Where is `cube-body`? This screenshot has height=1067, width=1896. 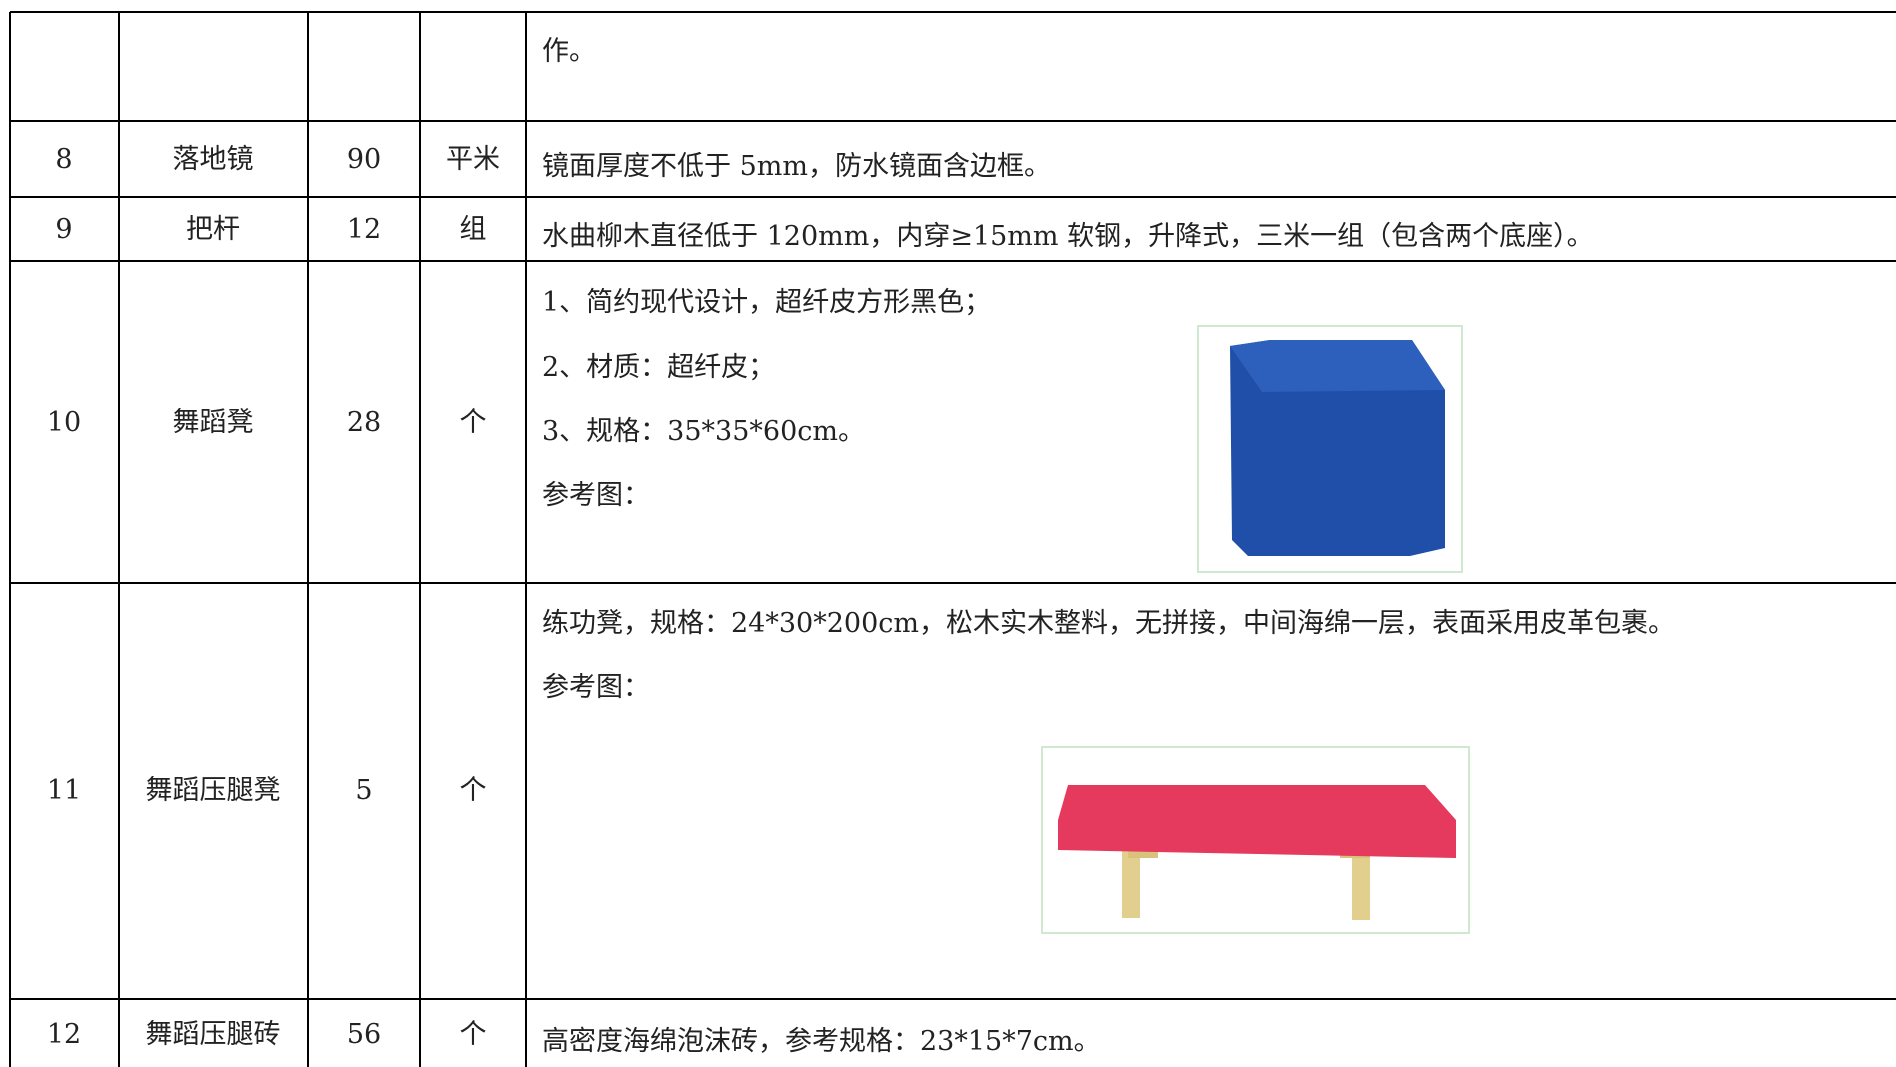
cube-body is located at coordinates (1337, 448).